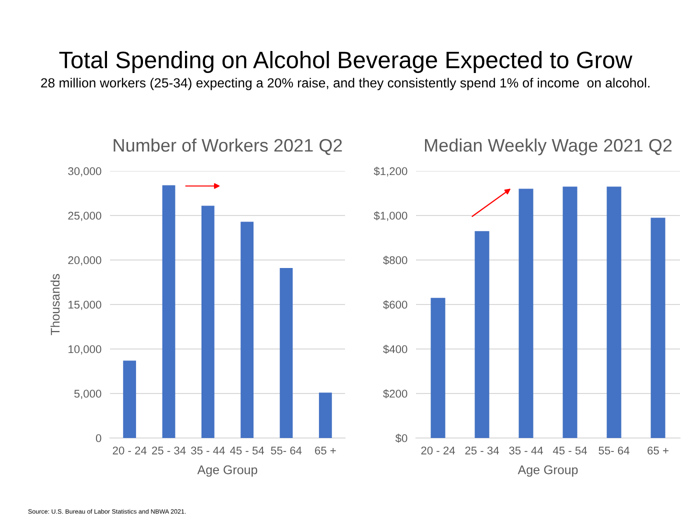 The width and height of the screenshot is (691, 523). I want to click on y-tick-label: $200, so click(395, 393).